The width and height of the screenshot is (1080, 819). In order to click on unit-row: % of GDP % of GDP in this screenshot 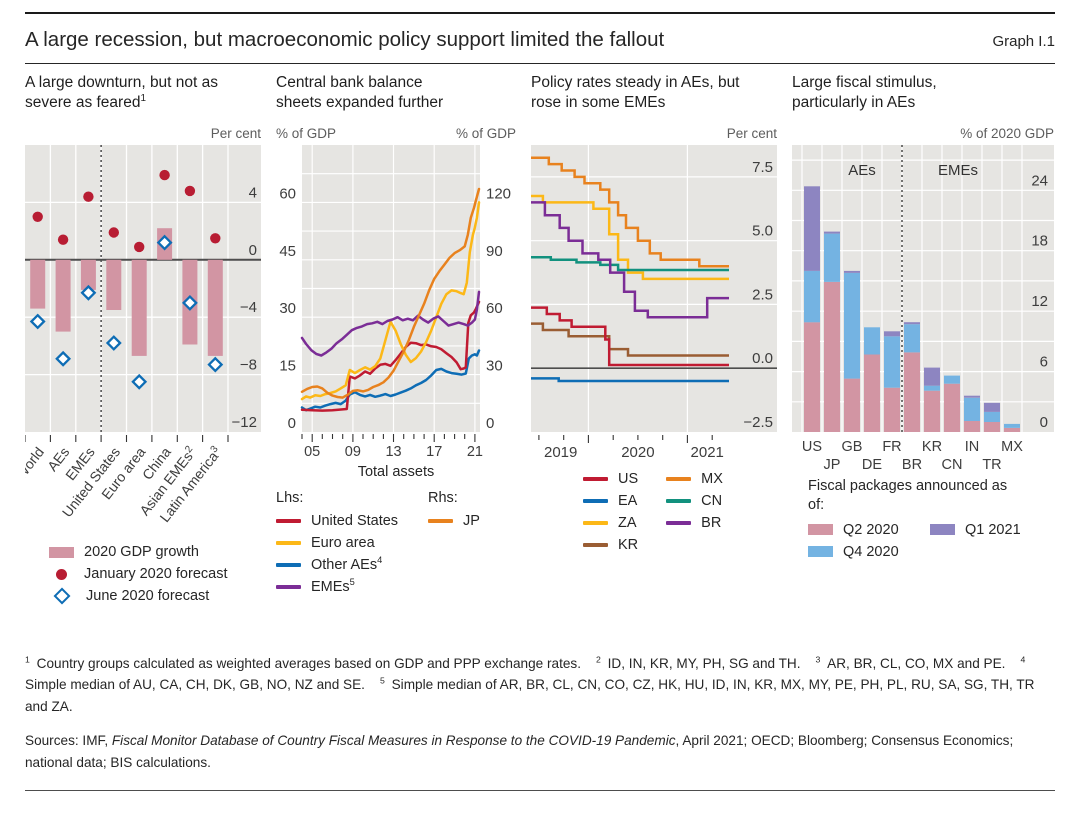, I will do `click(396, 134)`.